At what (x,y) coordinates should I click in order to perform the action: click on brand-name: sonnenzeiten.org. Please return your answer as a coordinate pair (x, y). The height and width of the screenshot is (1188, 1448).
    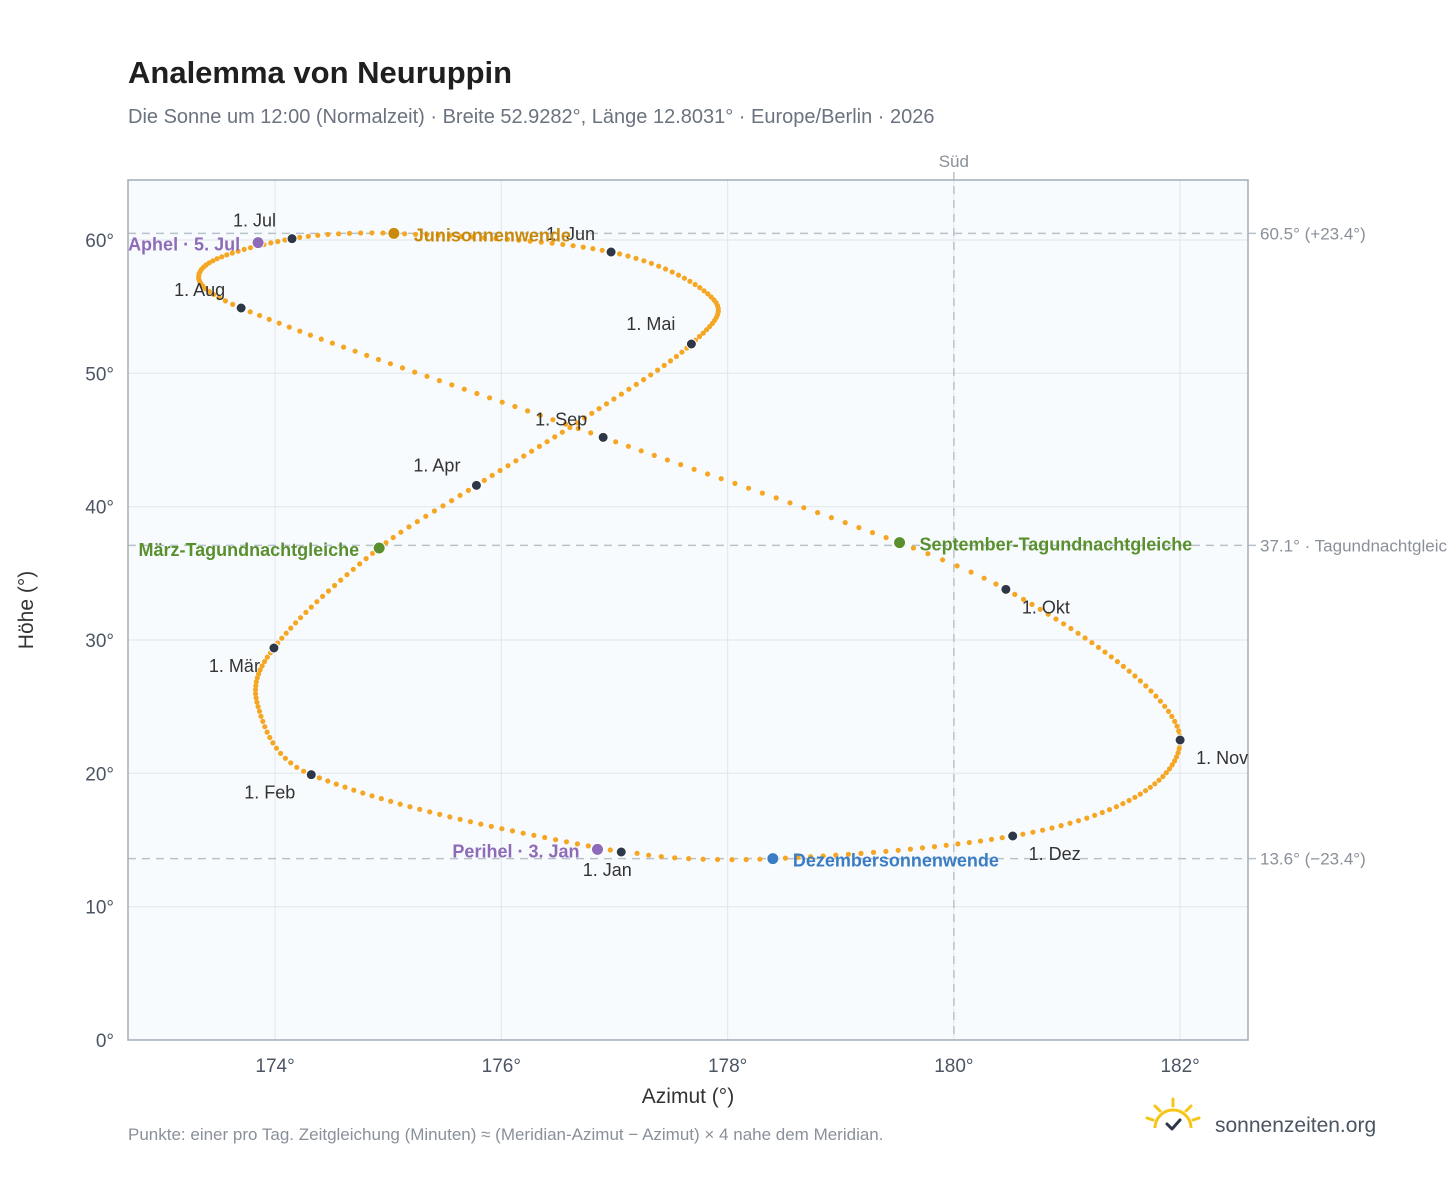
    Looking at the image, I should click on (1295, 1125).